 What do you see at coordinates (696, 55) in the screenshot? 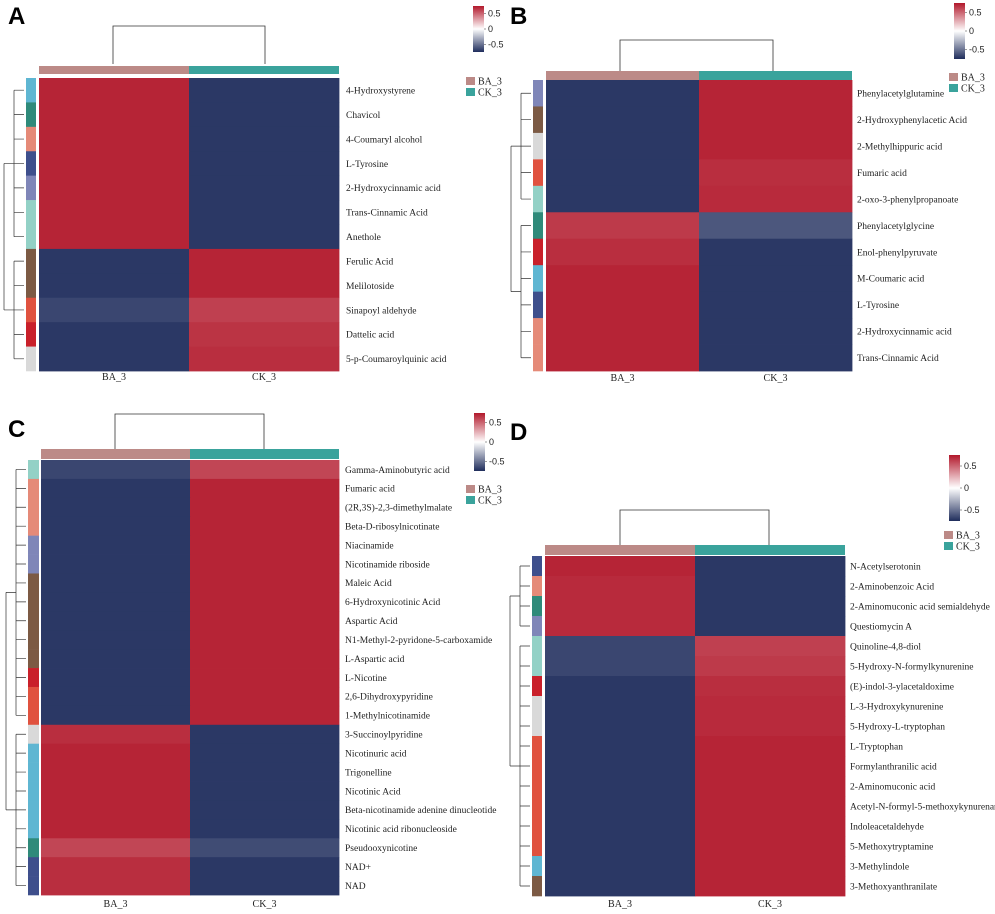
I see `column-dendrogram` at bounding box center [696, 55].